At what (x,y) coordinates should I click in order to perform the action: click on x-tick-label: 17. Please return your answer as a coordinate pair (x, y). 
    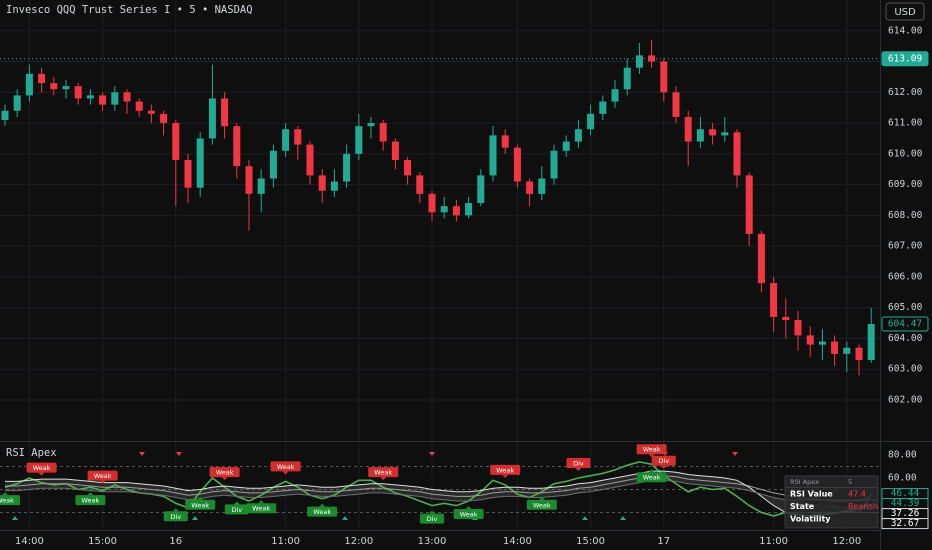
    Looking at the image, I should click on (663, 541).